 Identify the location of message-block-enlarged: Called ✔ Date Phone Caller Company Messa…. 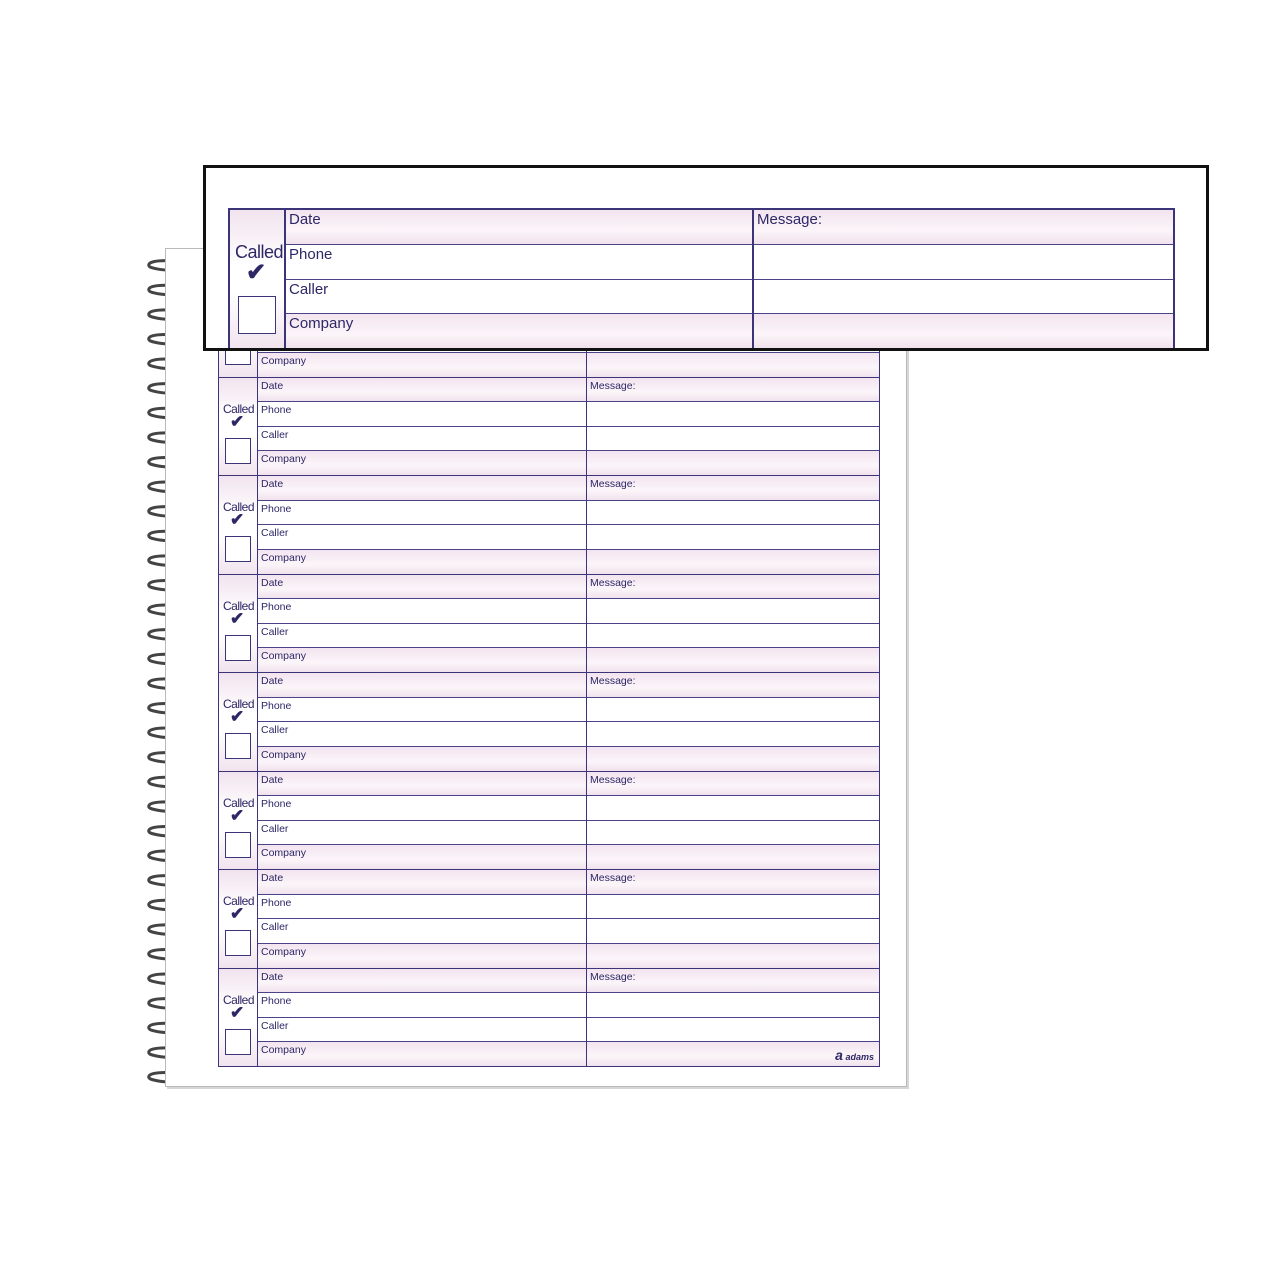
(701, 278).